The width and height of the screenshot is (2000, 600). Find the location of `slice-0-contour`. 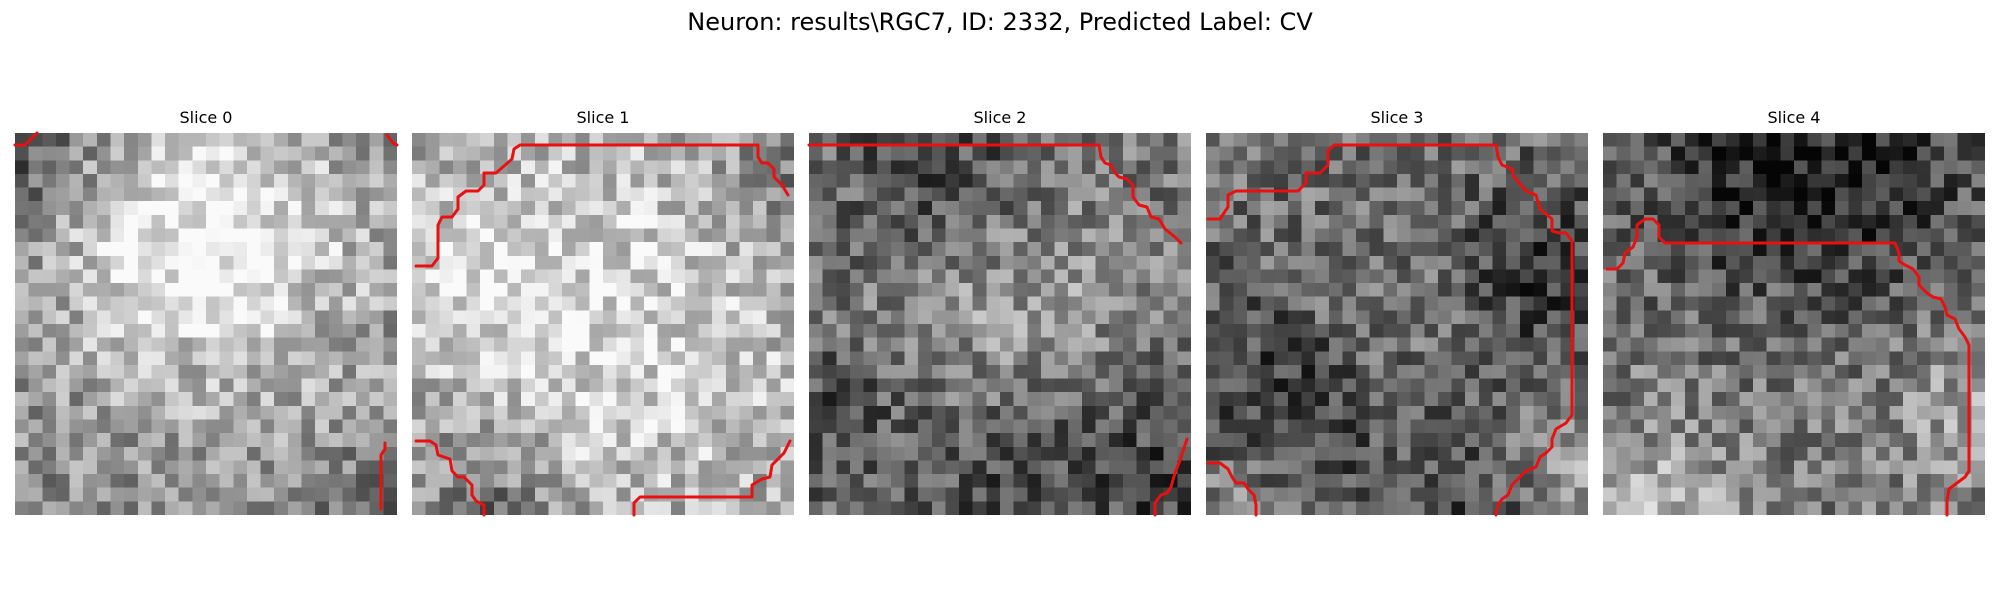

slice-0-contour is located at coordinates (206, 321).